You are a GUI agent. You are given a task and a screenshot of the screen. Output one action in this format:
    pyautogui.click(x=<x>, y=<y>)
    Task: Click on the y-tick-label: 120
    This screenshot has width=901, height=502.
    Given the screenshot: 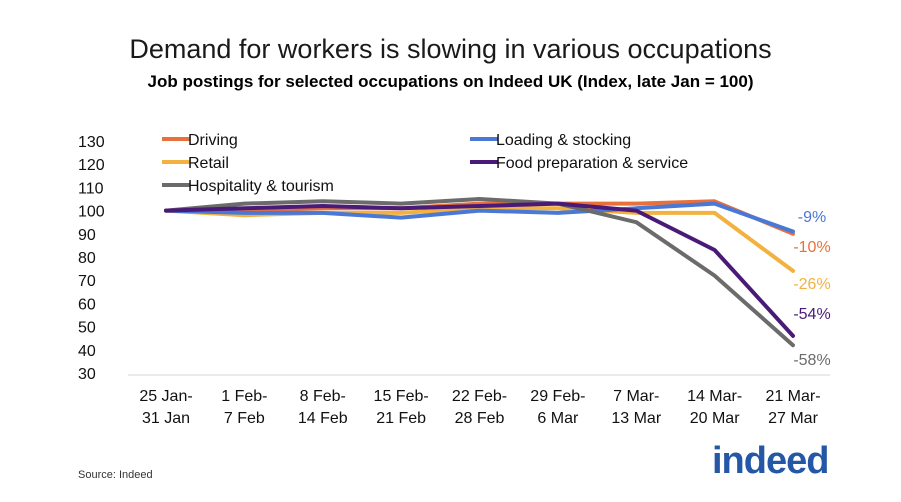 What is the action you would take?
    pyautogui.click(x=91, y=165)
    